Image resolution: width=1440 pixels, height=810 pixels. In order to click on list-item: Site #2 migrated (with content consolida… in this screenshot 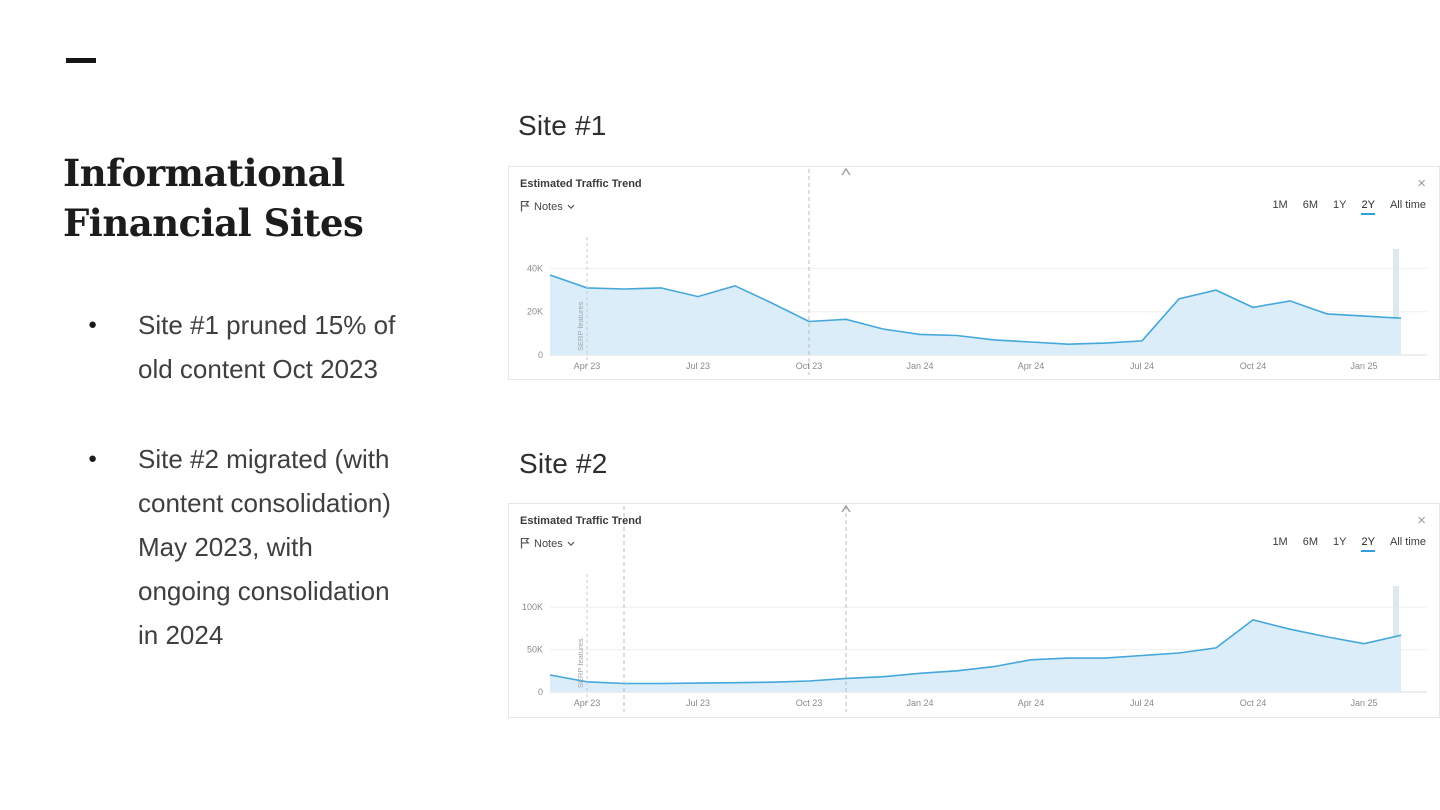, I will do `click(246, 547)`.